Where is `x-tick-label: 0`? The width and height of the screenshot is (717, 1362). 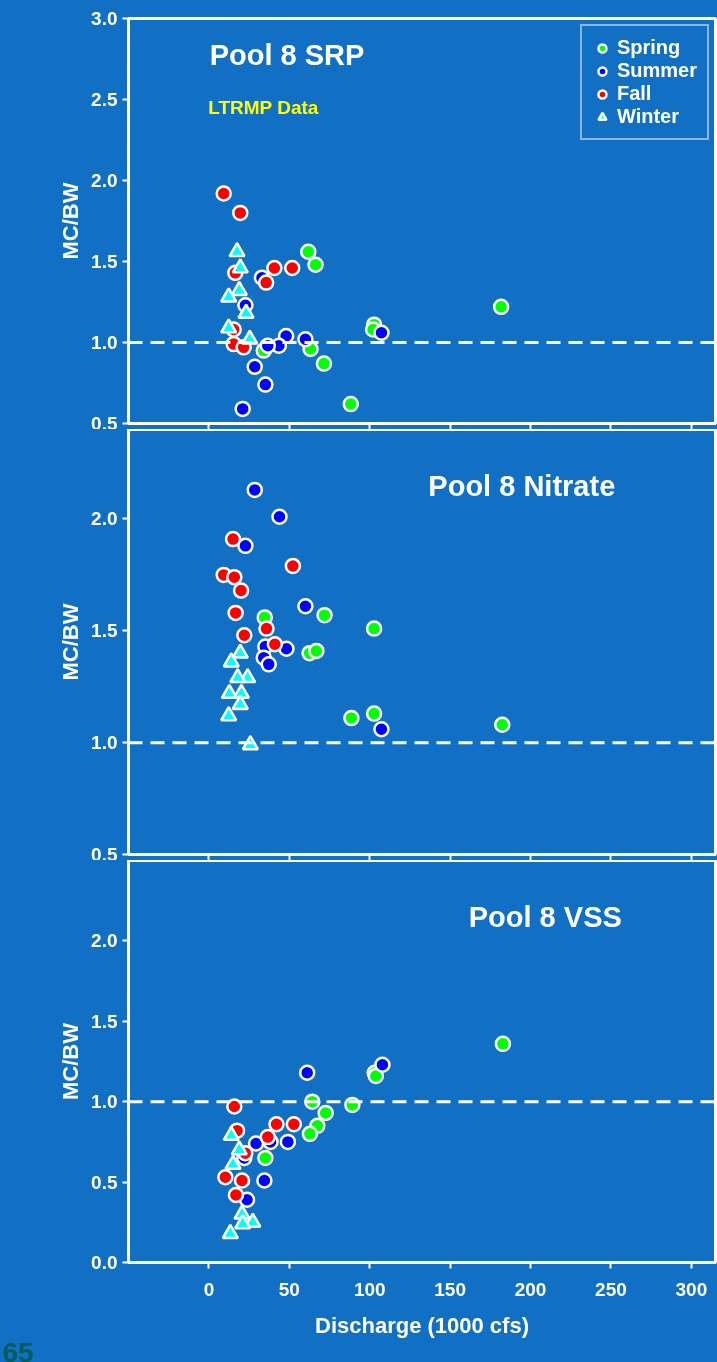
x-tick-label: 0 is located at coordinates (209, 1289).